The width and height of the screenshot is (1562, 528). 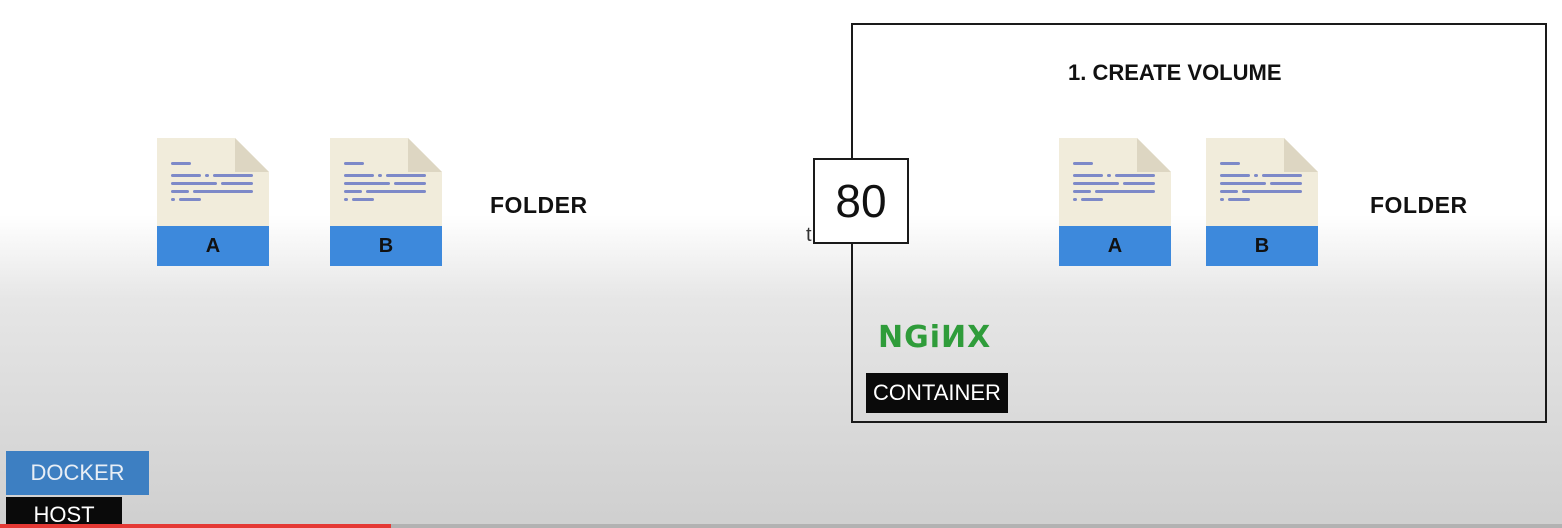 I want to click on port-number: 80, so click(x=861, y=201).